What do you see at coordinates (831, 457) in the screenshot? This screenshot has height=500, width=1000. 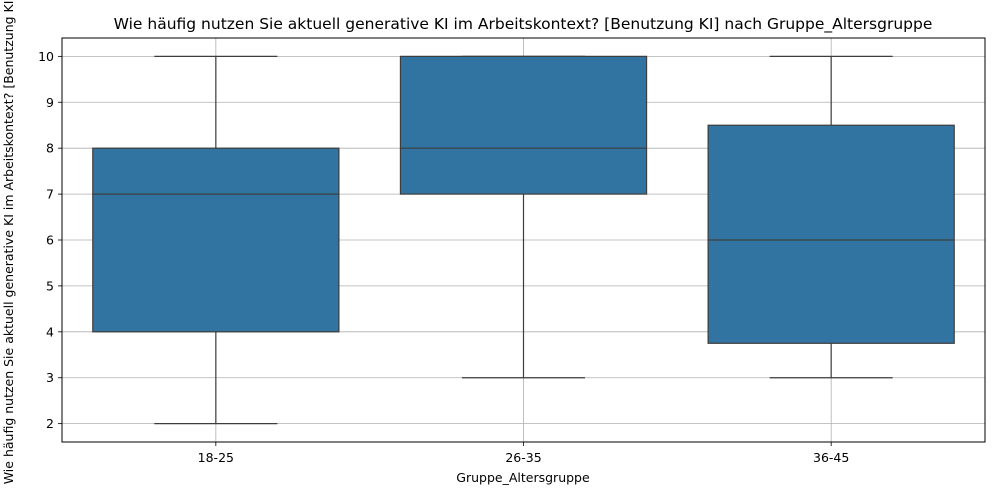 I see `x-tick-label: 36-45` at bounding box center [831, 457].